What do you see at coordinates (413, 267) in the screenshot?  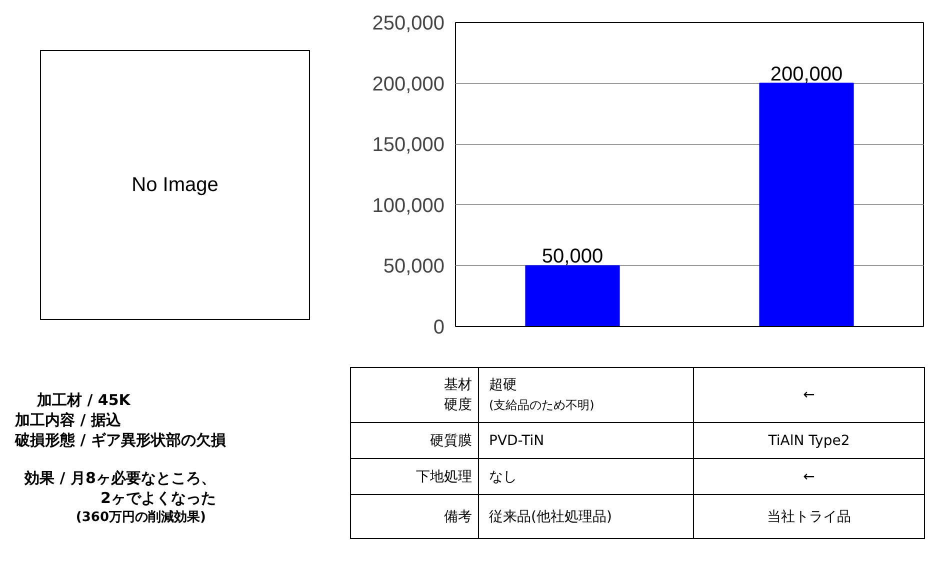 I see `y-tick-label: 50,000` at bounding box center [413, 267].